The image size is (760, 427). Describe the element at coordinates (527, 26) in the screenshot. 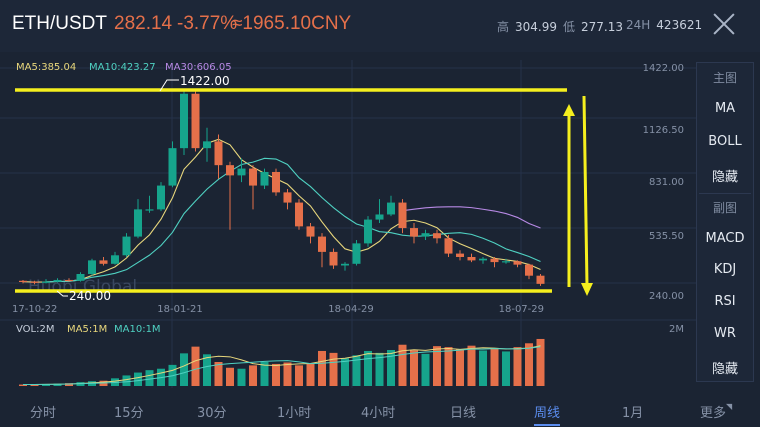

I see `high-stat: 高 304.99` at that location.